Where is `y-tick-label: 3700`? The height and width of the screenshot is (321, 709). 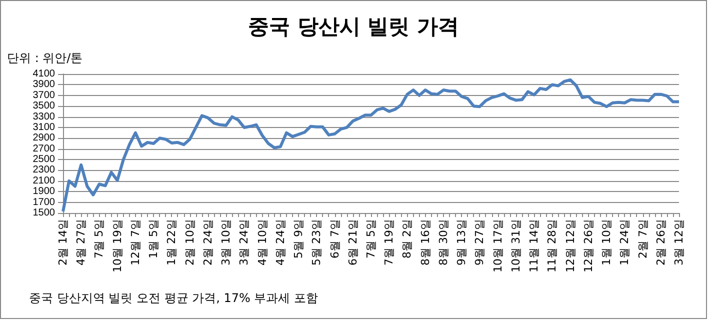
y-tick-label: 3700 is located at coordinates (44, 95).